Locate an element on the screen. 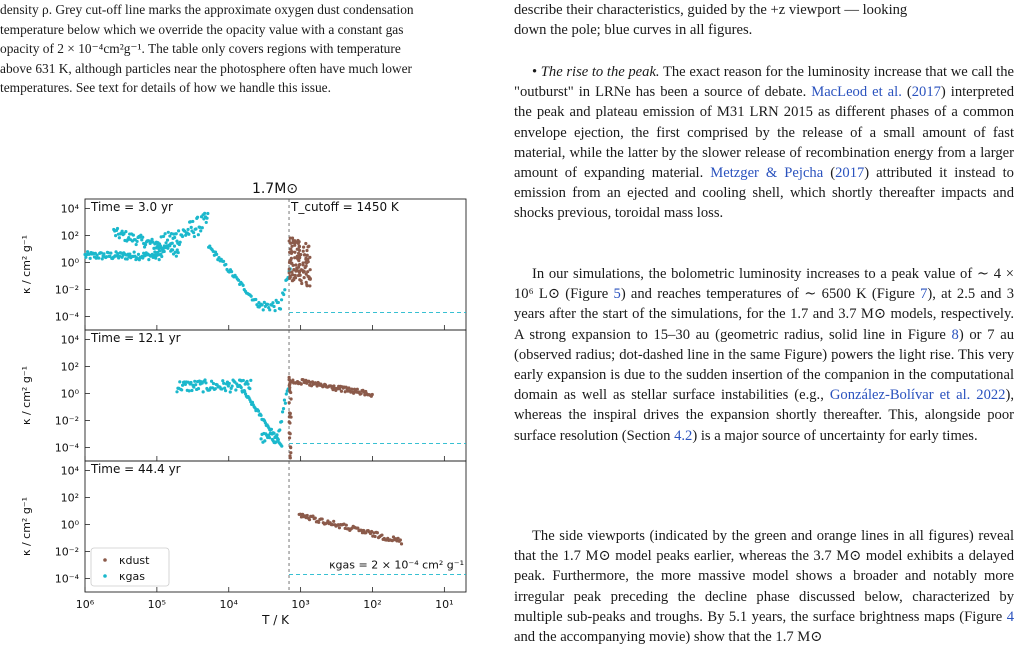 This screenshot has height=667, width=1018. cutoff-label: T_cutoff = 1450 K is located at coordinates (345, 207).